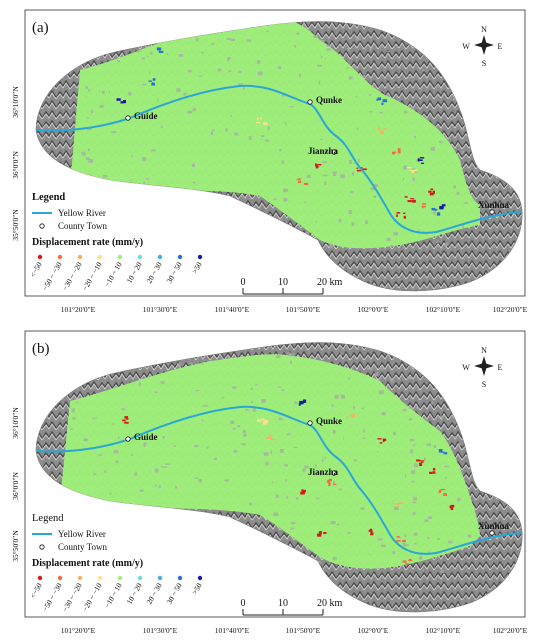  I want to click on class-label: <−50, so click(36, 269).